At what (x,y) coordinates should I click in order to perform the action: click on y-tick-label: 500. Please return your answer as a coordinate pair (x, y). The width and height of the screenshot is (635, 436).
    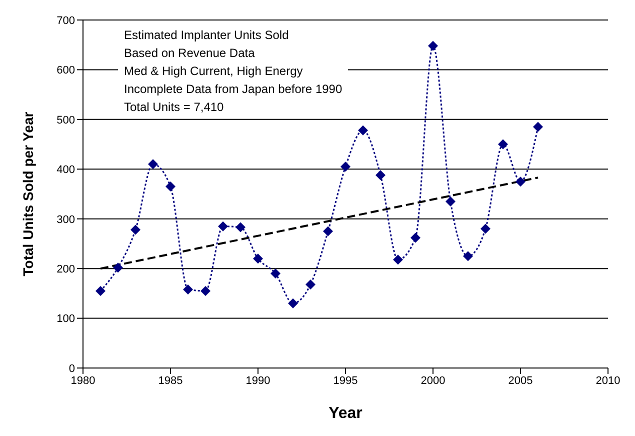
    Looking at the image, I should click on (65, 120).